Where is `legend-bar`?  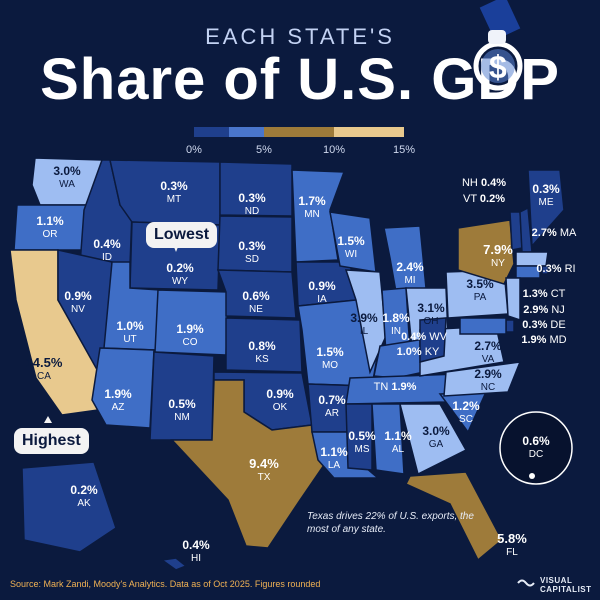
legend-bar is located at coordinates (299, 132).